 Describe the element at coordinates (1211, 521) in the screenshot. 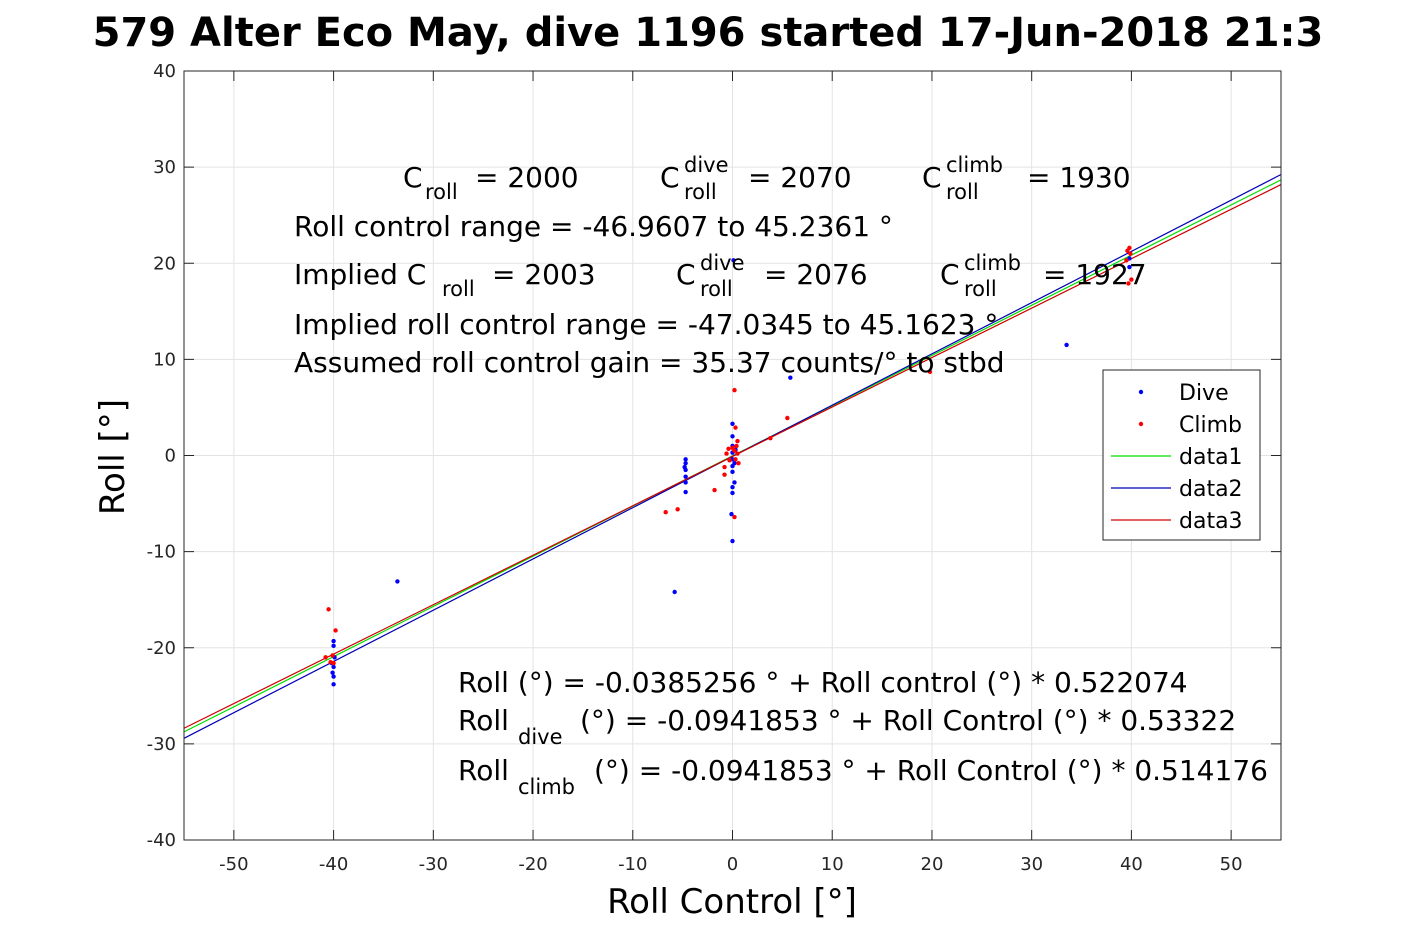

I see `legend-label: data3` at that location.